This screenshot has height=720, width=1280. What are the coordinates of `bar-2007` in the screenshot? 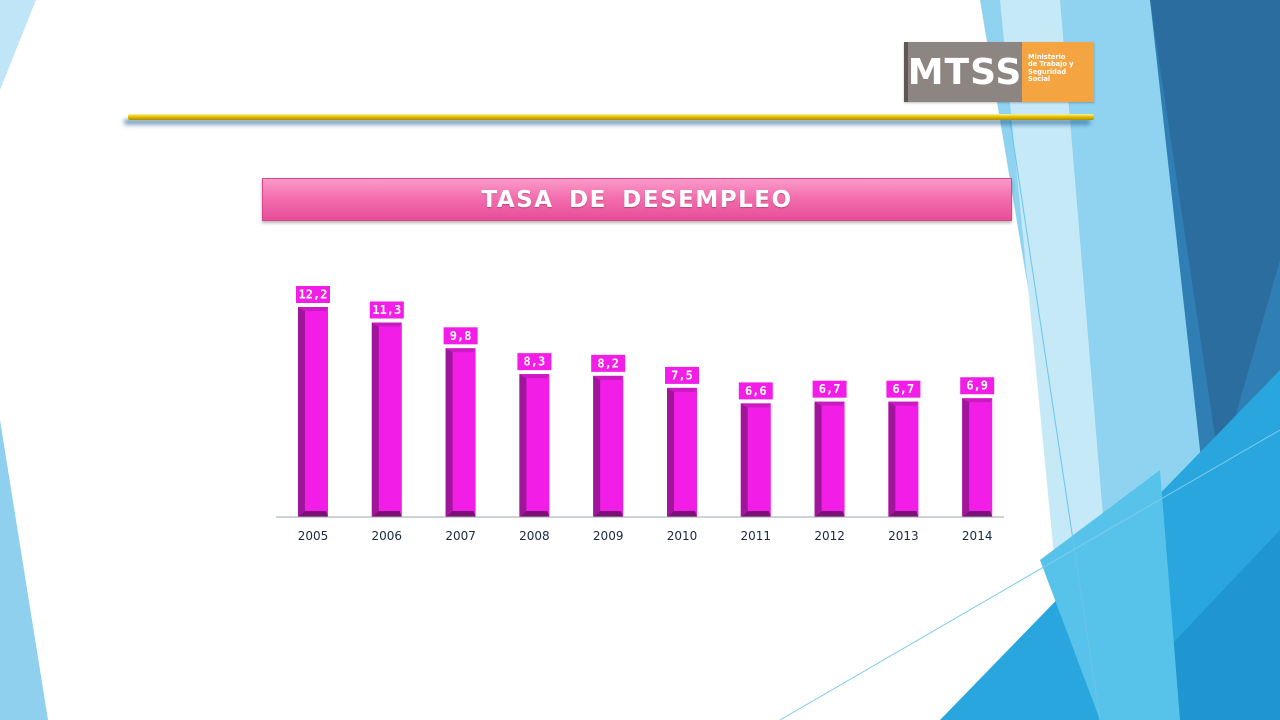 It's located at (460, 432).